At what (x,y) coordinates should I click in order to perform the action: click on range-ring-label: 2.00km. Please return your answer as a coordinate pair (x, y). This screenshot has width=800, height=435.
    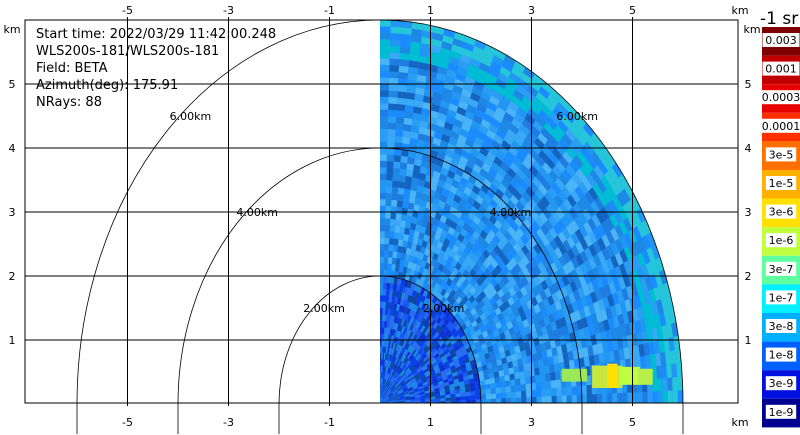
    Looking at the image, I should click on (324, 308).